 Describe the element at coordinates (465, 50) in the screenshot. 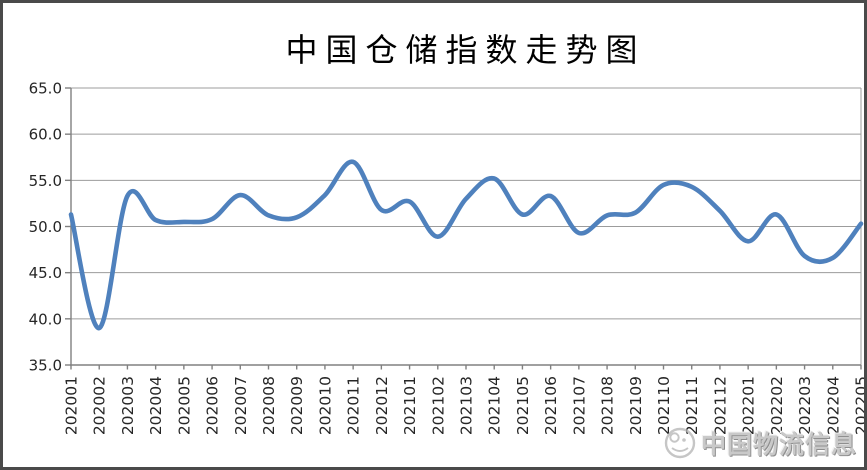

I see `chart-title: 中国仓储指数走势图` at that location.